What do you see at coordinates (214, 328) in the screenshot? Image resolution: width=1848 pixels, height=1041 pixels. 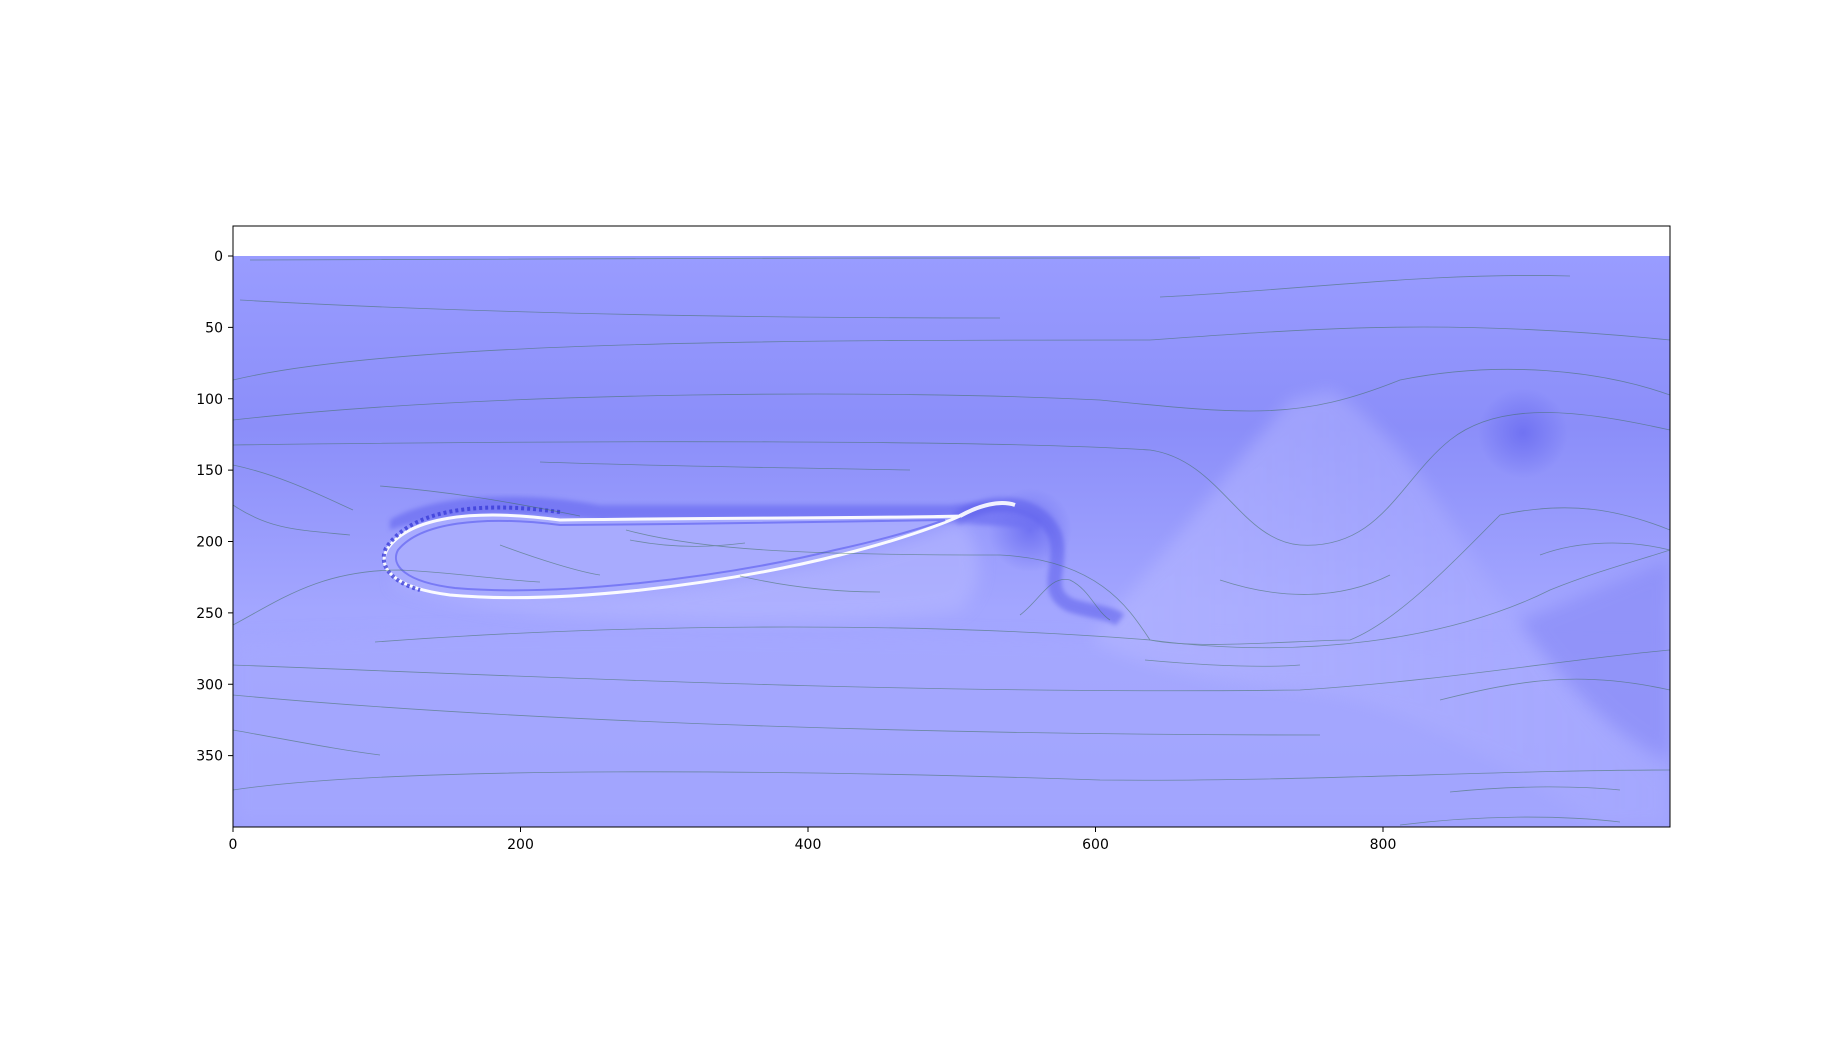 I see `y-tick-label: 50` at bounding box center [214, 328].